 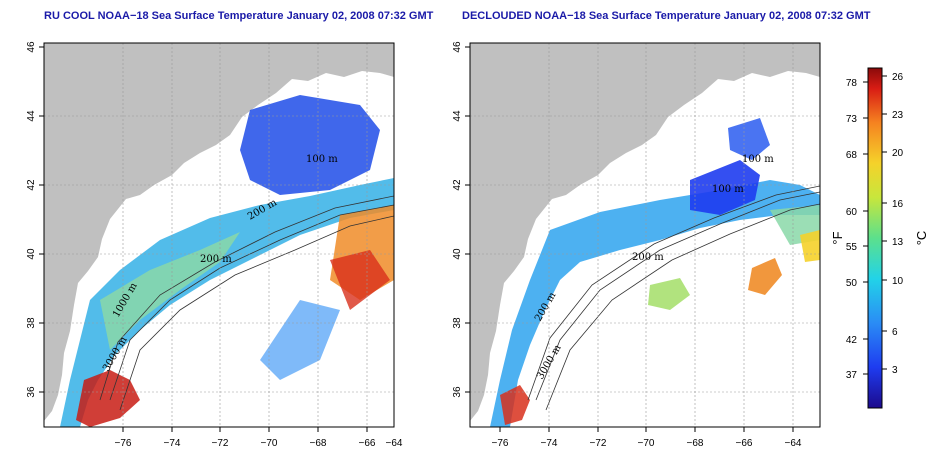 What do you see at coordinates (669, 294) in the screenshot?
I see `right-sst-patch-mid` at bounding box center [669, 294].